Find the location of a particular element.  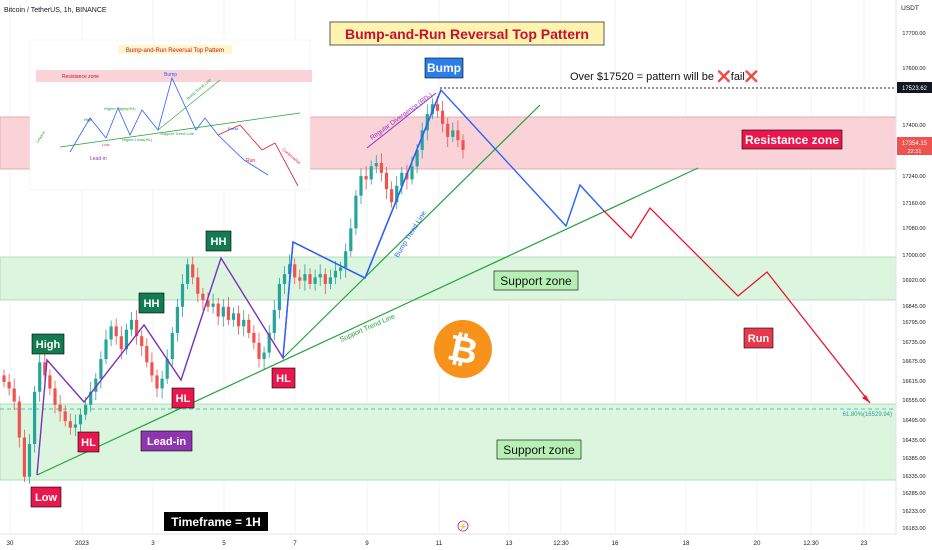

time-tick: 20 is located at coordinates (757, 543).